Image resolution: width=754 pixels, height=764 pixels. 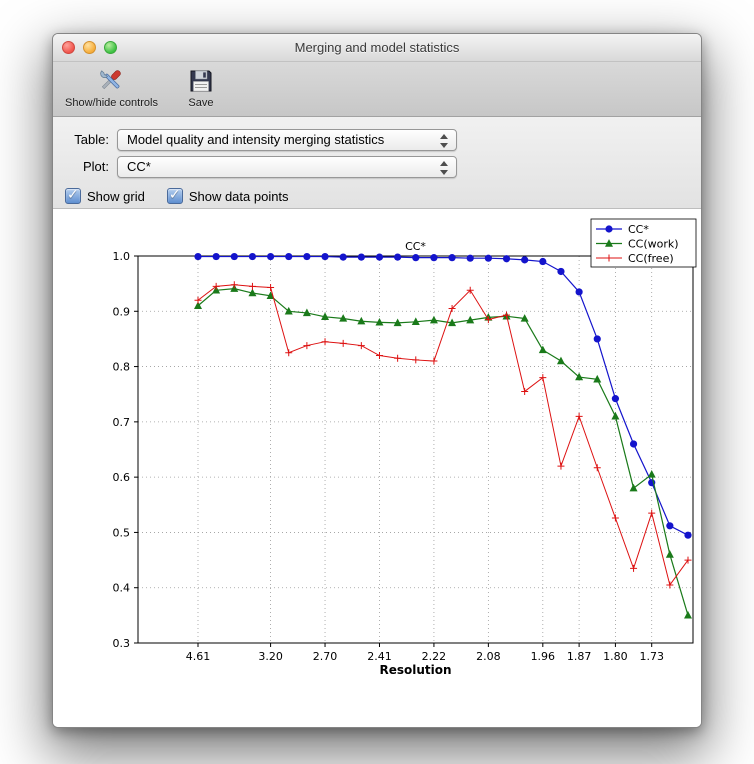 I want to click on titlebar: Merging and model statistics, so click(x=377, y=48).